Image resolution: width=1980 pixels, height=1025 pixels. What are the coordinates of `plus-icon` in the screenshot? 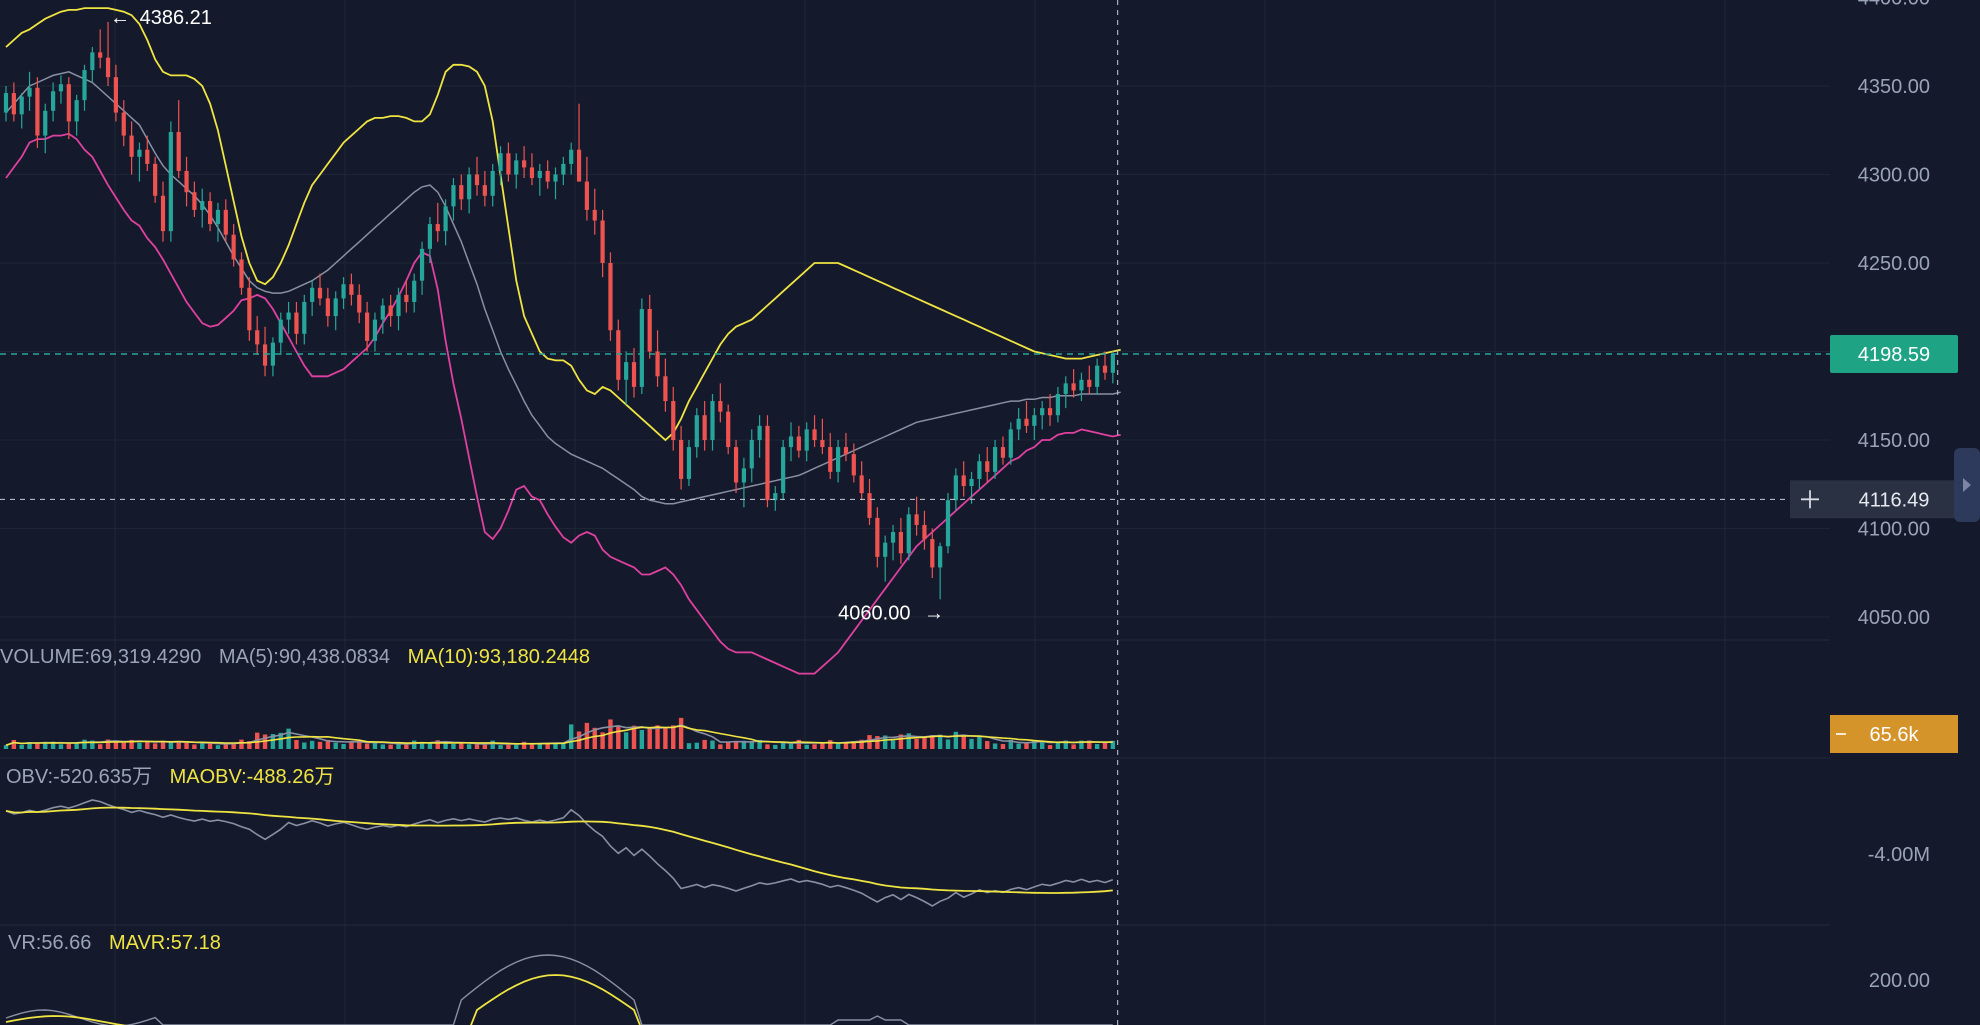 It's located at (1810, 499).